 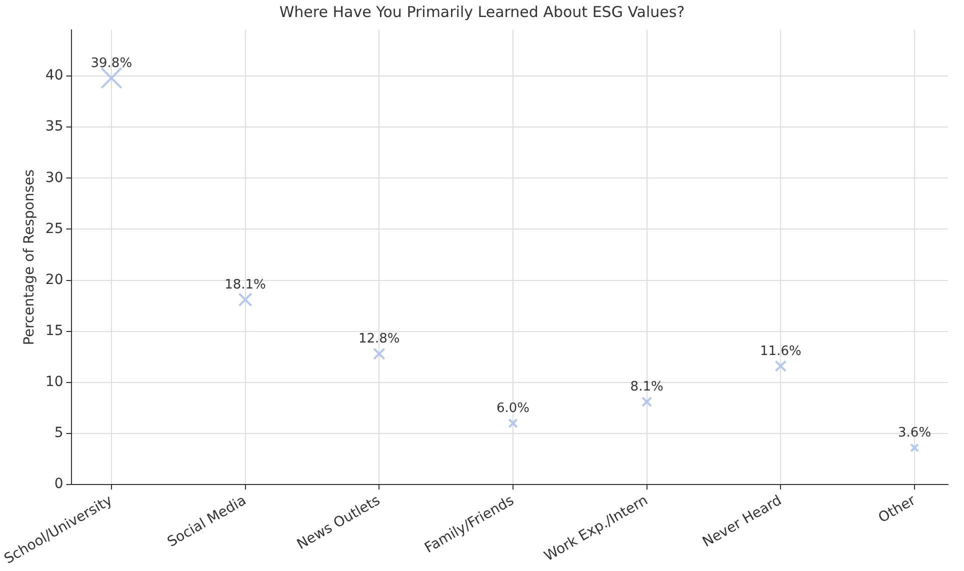 I want to click on data-label: 6.0%, so click(x=513, y=408).